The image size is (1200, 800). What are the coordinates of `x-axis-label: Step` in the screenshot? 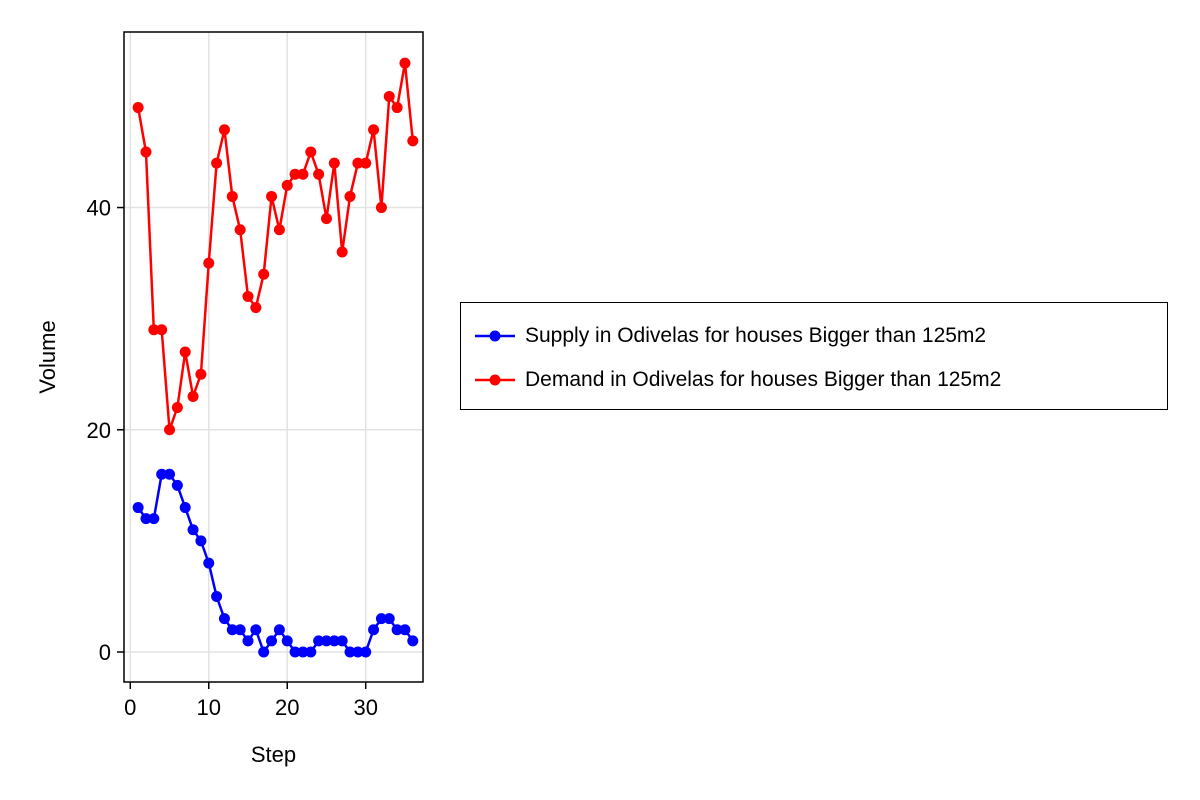 It's located at (273, 754).